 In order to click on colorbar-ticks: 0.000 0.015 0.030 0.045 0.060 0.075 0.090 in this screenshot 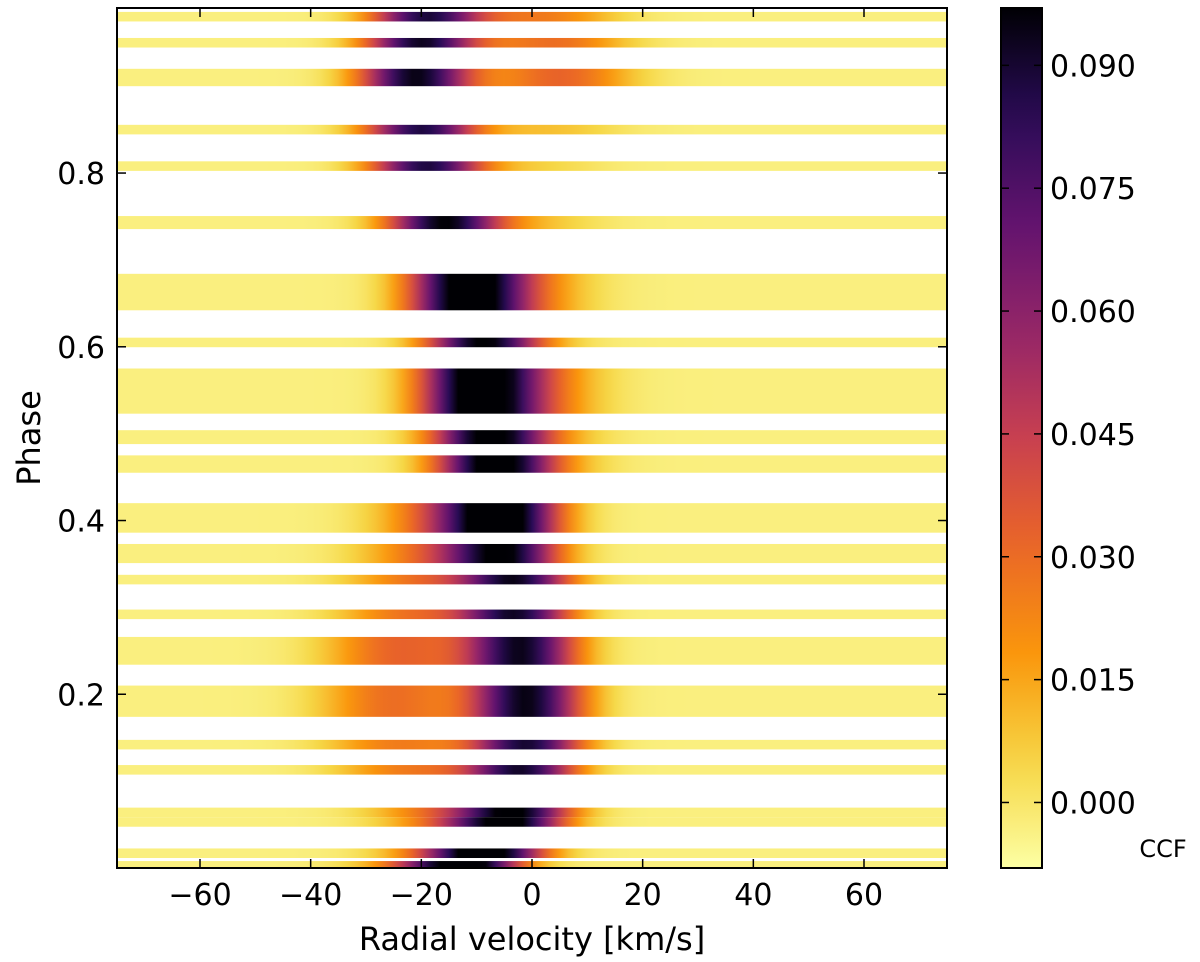, I will do `click(1068, 435)`.